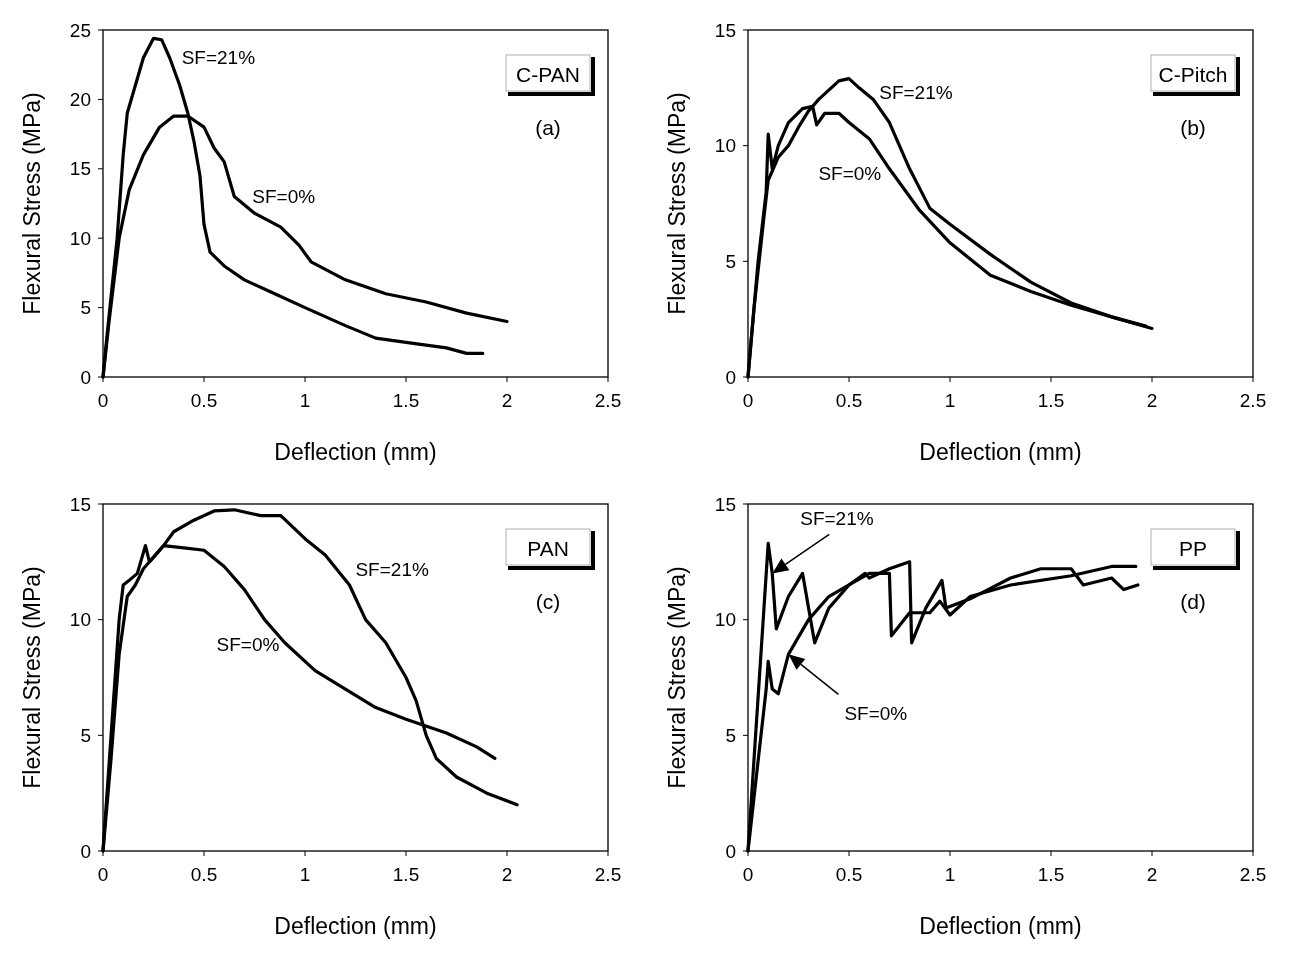 This screenshot has height=964, width=1306. What do you see at coordinates (548, 75) in the screenshot?
I see `annotation: C-PAN` at bounding box center [548, 75].